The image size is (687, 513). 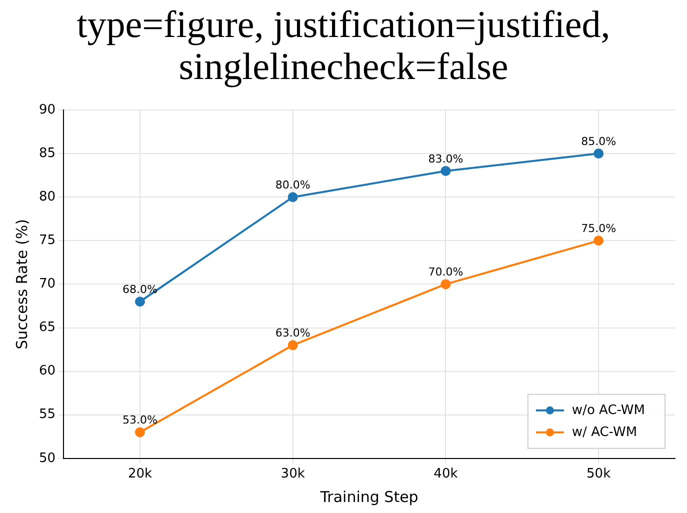 I want to click on y-tick-label: 70, so click(x=47, y=284).